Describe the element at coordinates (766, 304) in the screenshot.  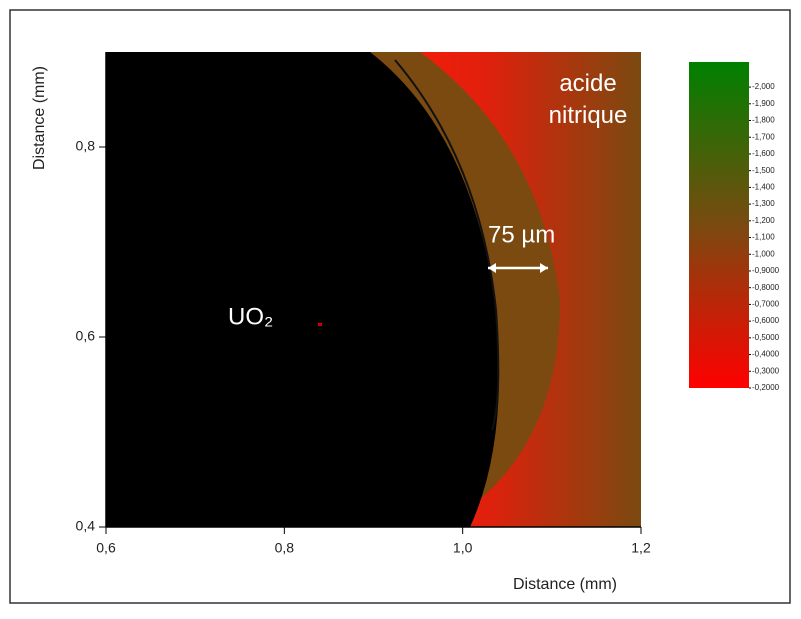
I see `colorbar-tick-label: -0,7000` at that location.